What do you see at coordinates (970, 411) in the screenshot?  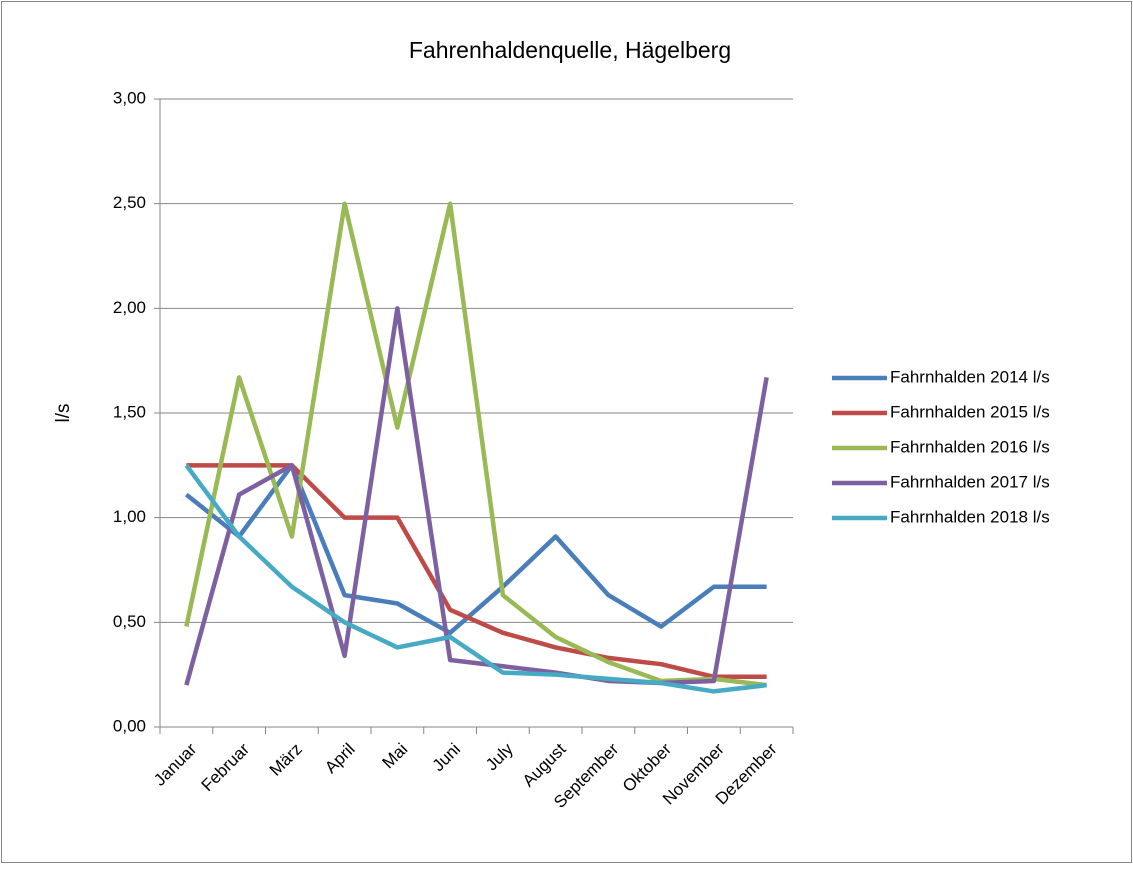 I see `legend-label: Fahrnhalden 2015 l/s` at bounding box center [970, 411].